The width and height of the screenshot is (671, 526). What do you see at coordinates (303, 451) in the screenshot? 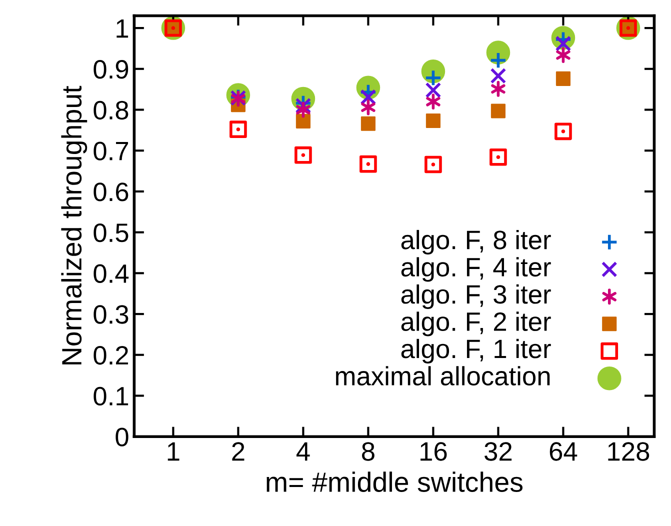
I see `x-tick-label: 4` at bounding box center [303, 451].